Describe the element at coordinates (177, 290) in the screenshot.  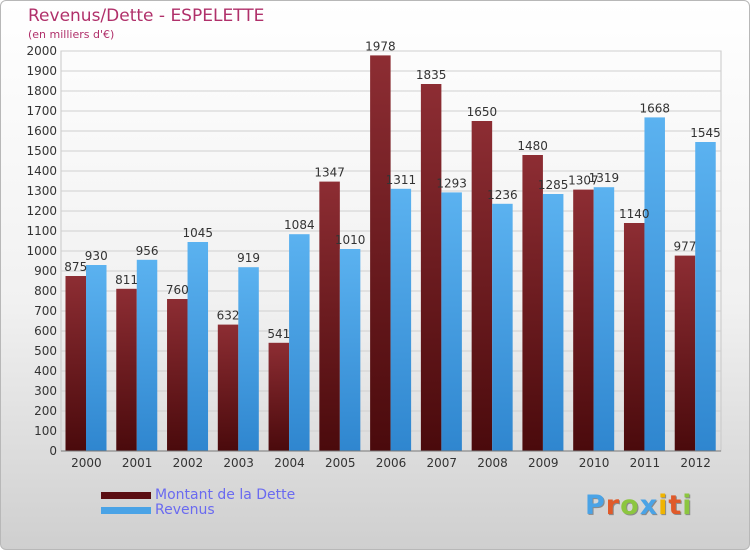
I see `value-label-dette: 760` at that location.